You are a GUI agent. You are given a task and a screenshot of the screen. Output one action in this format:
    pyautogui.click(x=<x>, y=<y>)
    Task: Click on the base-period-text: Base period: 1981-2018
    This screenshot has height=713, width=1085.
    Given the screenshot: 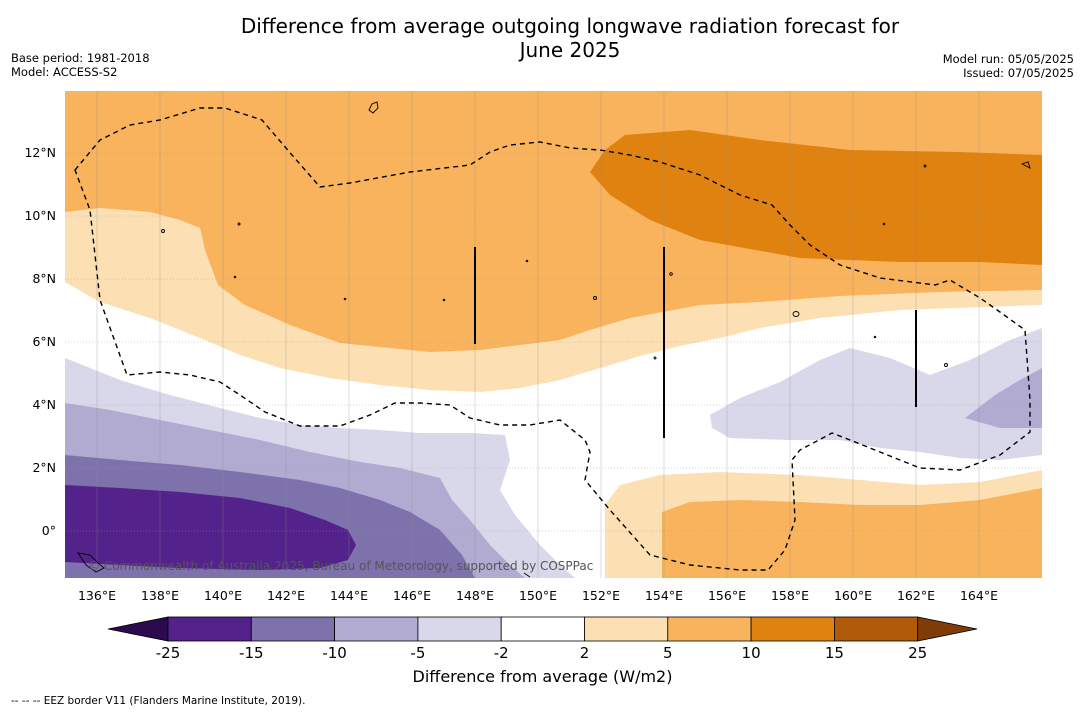 What is the action you would take?
    pyautogui.click(x=80, y=58)
    